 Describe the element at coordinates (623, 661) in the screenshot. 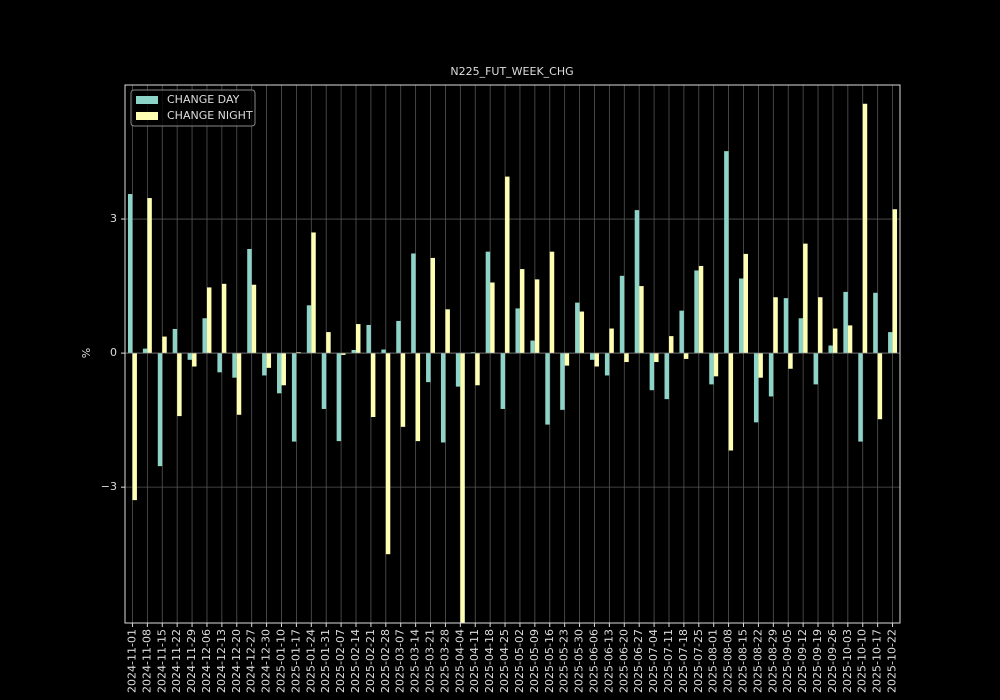

I see `x-tick-label: 2025-06-20` at that location.